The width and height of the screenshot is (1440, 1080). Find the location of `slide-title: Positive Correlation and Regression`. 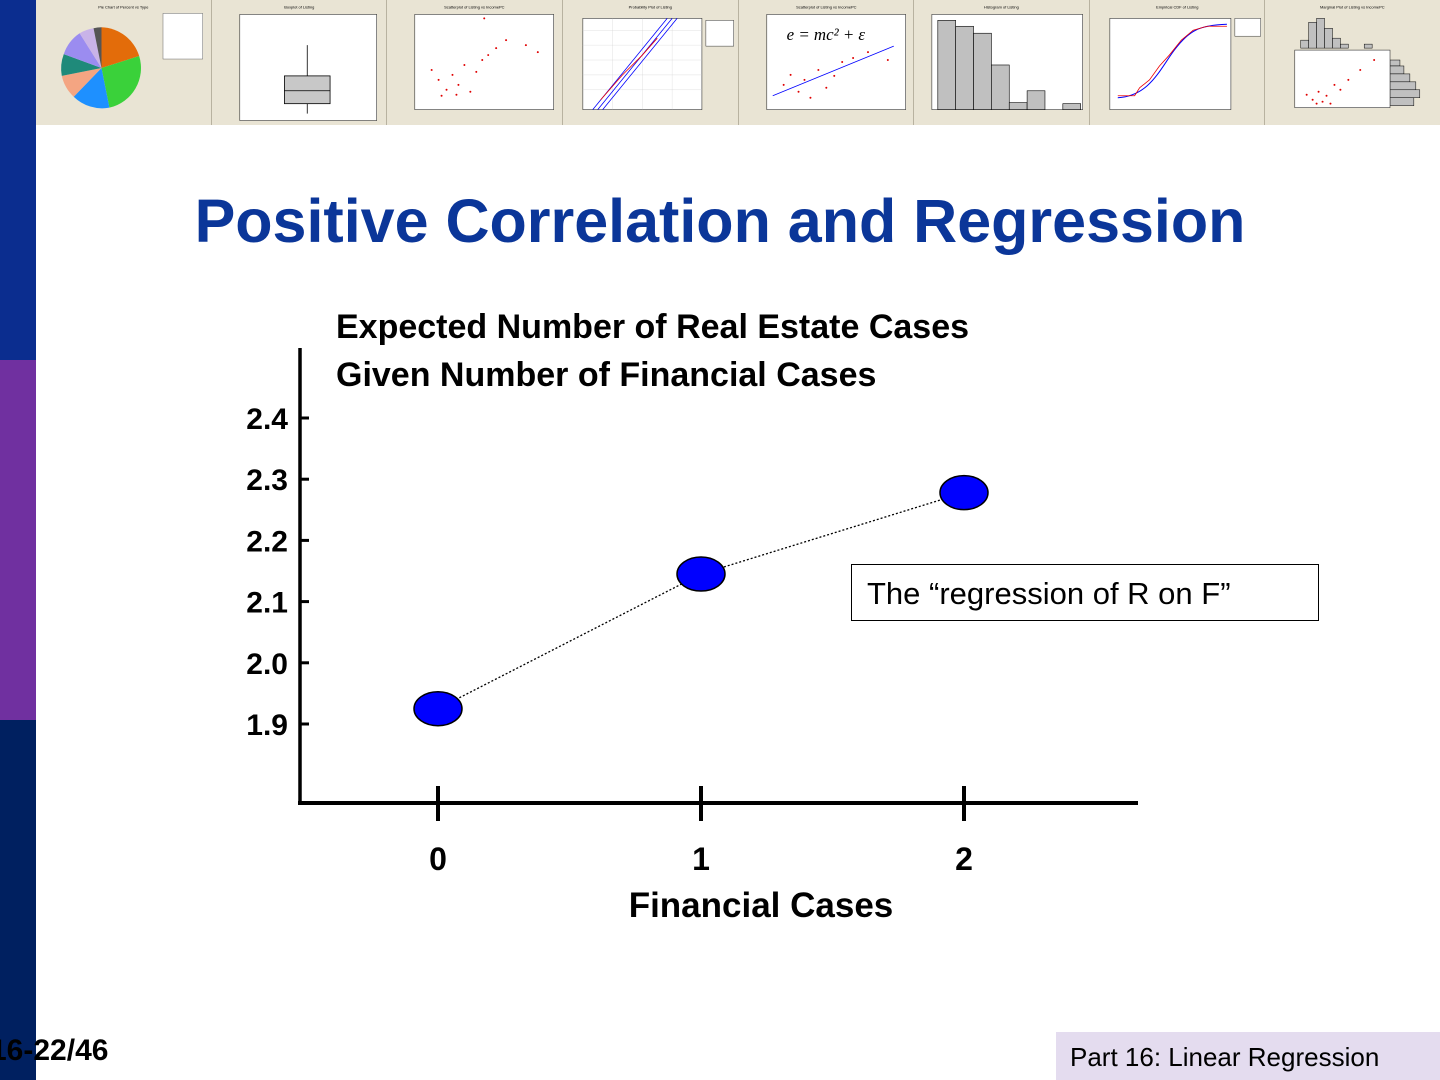

slide-title: Positive Correlation and Regression is located at coordinates (720, 221).